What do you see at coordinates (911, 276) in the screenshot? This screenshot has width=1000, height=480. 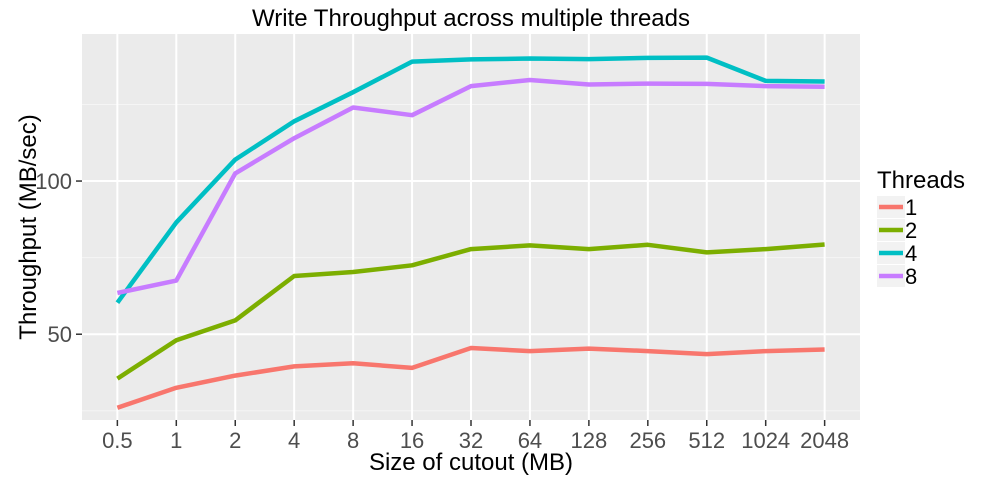 I see `legend-label-8: 8` at bounding box center [911, 276].